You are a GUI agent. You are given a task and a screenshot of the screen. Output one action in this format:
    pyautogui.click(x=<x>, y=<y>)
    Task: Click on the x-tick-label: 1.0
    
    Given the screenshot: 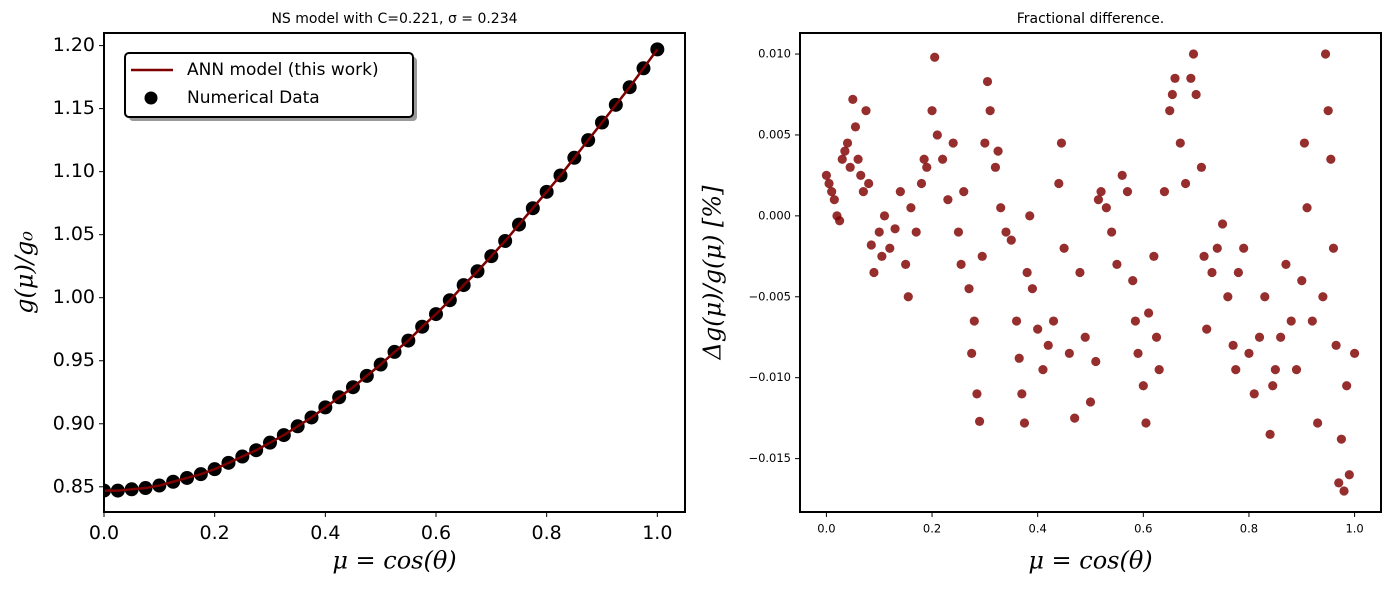 What is the action you would take?
    pyautogui.click(x=1354, y=528)
    